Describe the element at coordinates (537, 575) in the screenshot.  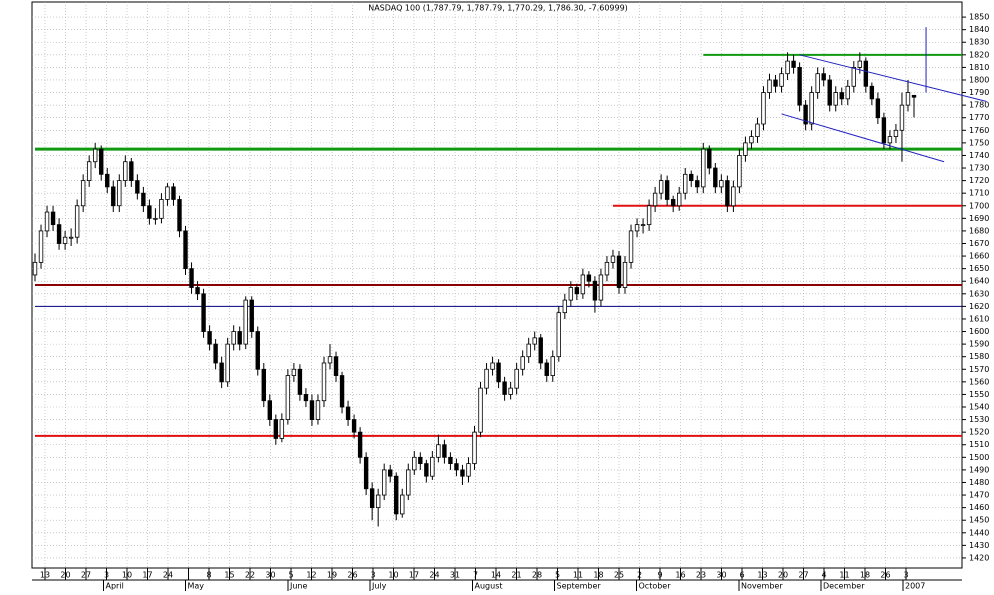
I see `x-tick-label: 28` at that location.